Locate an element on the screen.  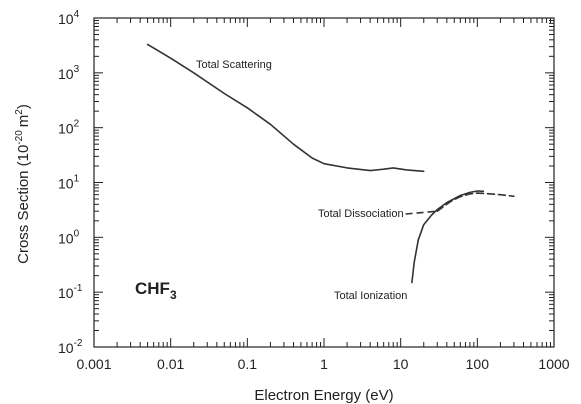
dissociation-leader is located at coordinates (421, 212).